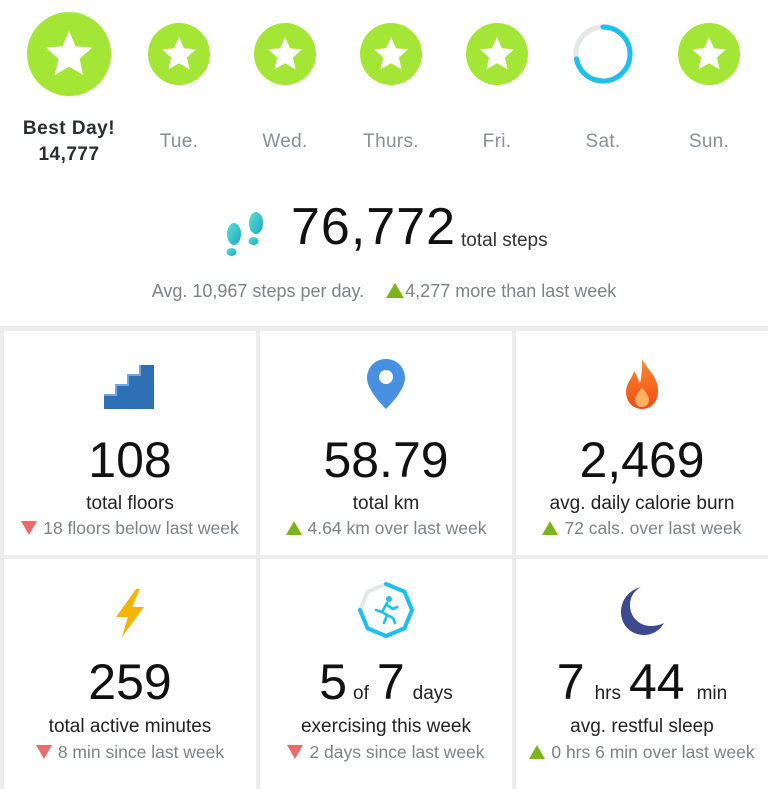  Describe the element at coordinates (386, 503) in the screenshot. I see `distance-label: total km` at that location.